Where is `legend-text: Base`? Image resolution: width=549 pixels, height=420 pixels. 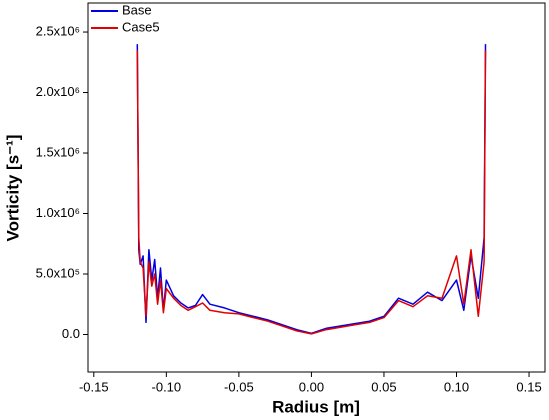 legend-text: Base is located at coordinates (137, 9).